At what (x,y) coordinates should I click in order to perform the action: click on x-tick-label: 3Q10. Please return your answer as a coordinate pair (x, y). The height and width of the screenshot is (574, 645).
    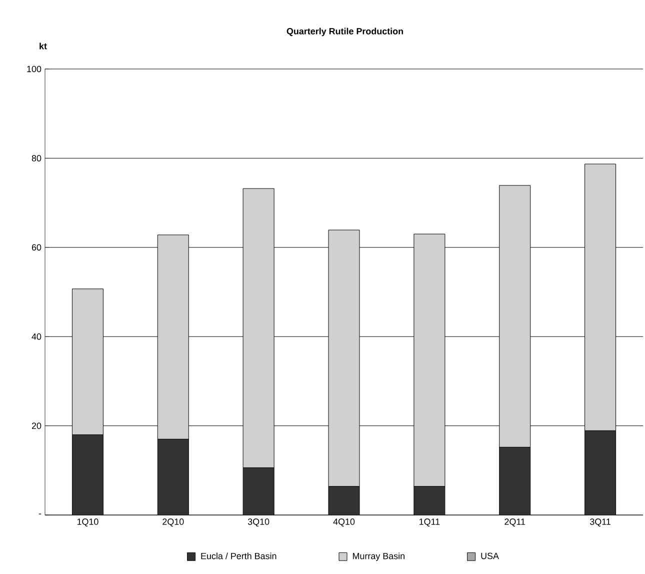
    Looking at the image, I should click on (259, 522).